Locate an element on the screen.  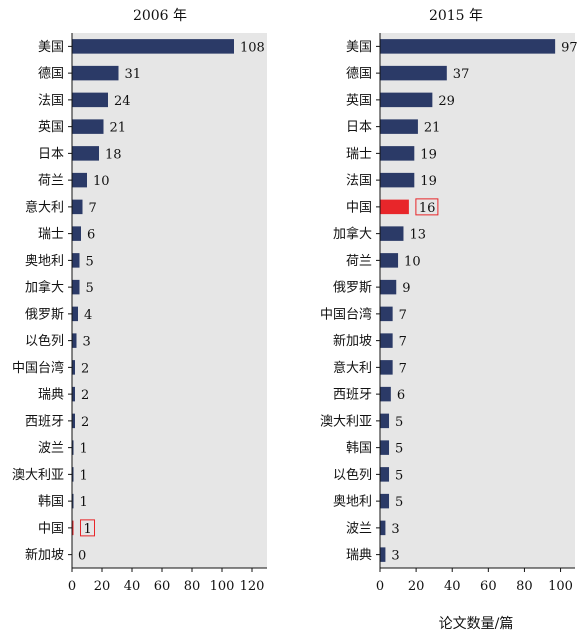
data-label: 29 is located at coordinates (446, 101).